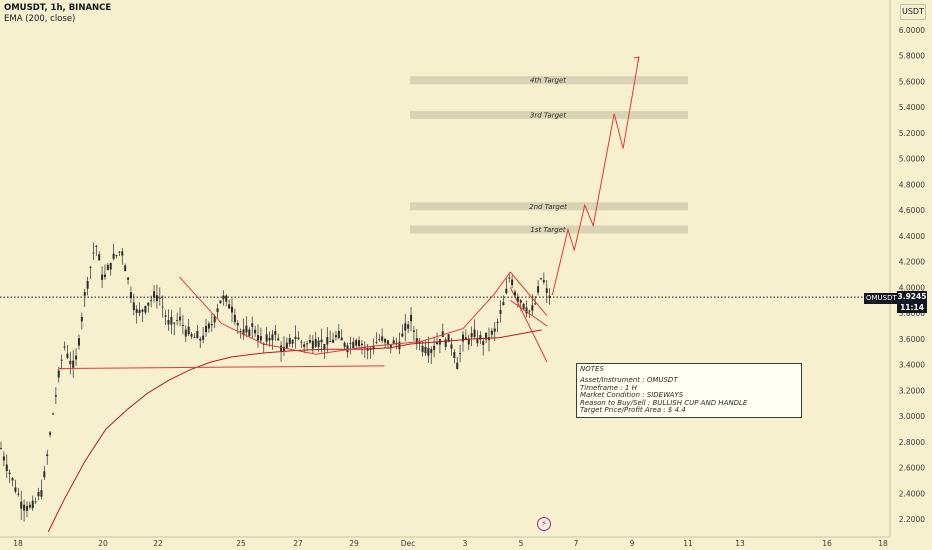 The height and width of the screenshot is (550, 932). Describe the element at coordinates (912, 442) in the screenshot. I see `price-tick-label: 2.8000` at that location.